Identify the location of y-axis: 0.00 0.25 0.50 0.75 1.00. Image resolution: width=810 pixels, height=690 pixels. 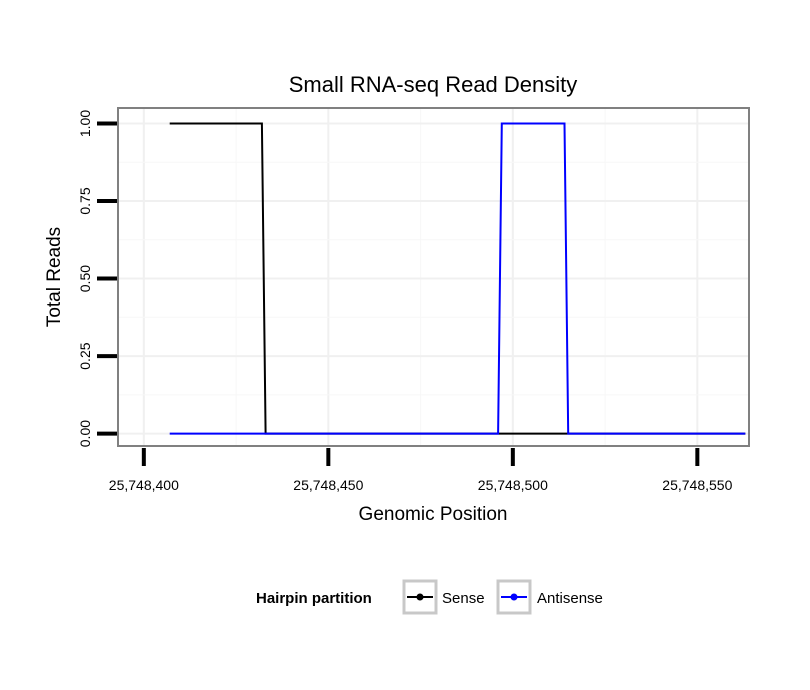
(97, 278).